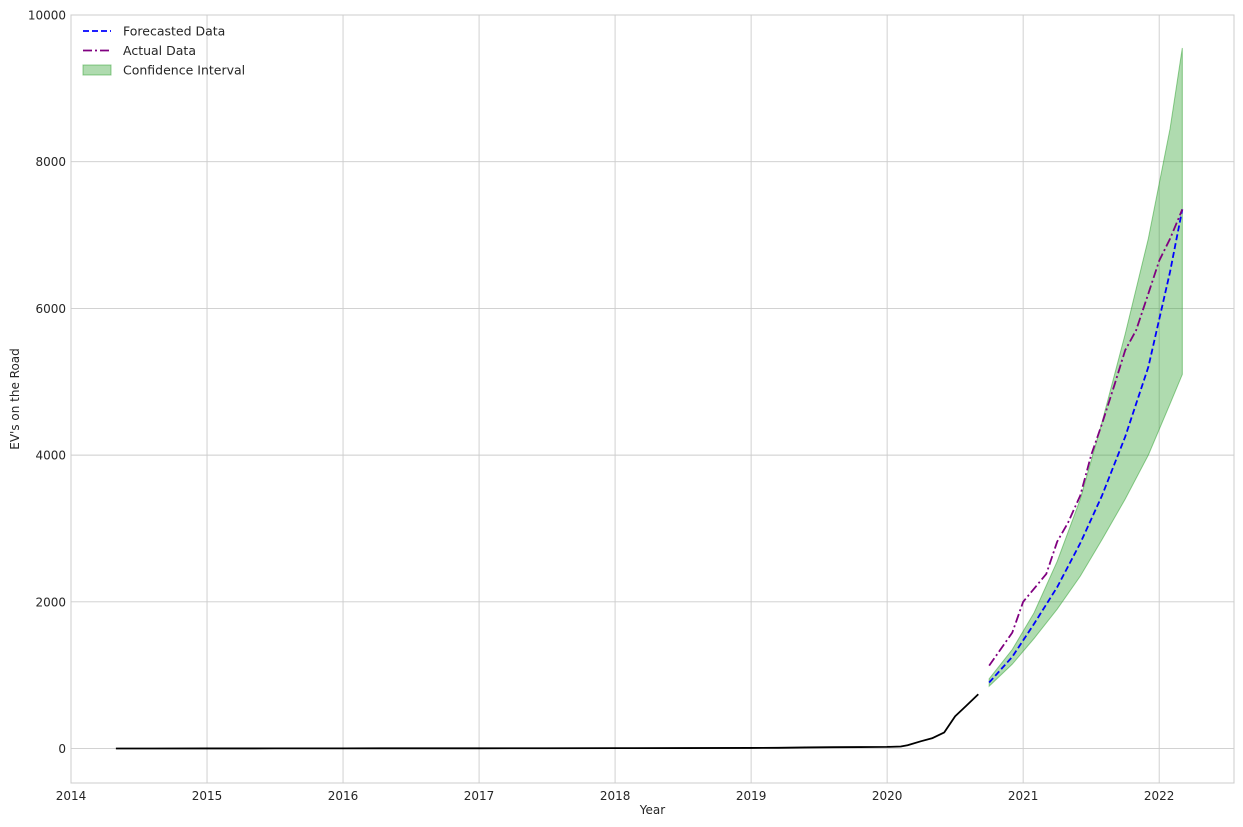  Describe the element at coordinates (547, 721) in the screenshot. I see `historical-data-line` at that location.